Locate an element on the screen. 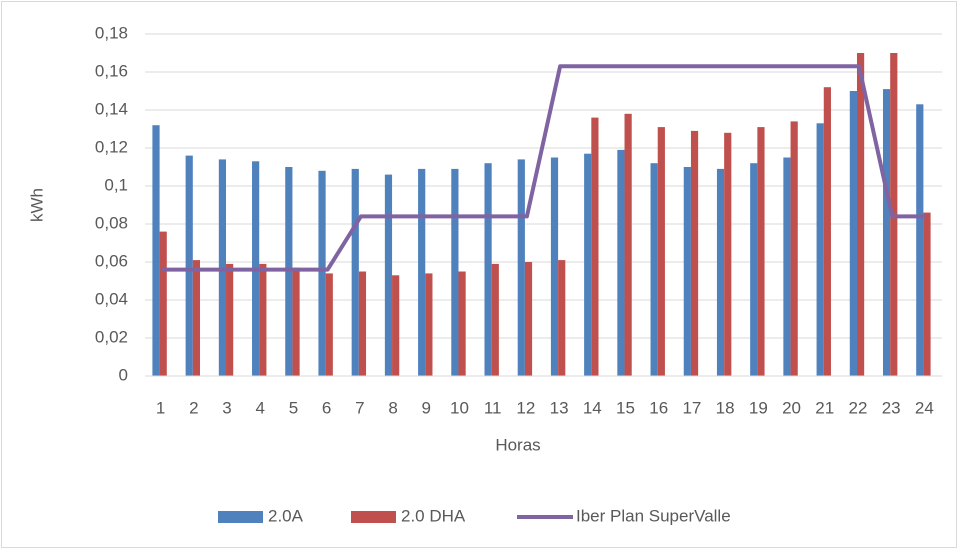 The image size is (958, 549). y-tick-label: 0,12 is located at coordinates (111, 146).